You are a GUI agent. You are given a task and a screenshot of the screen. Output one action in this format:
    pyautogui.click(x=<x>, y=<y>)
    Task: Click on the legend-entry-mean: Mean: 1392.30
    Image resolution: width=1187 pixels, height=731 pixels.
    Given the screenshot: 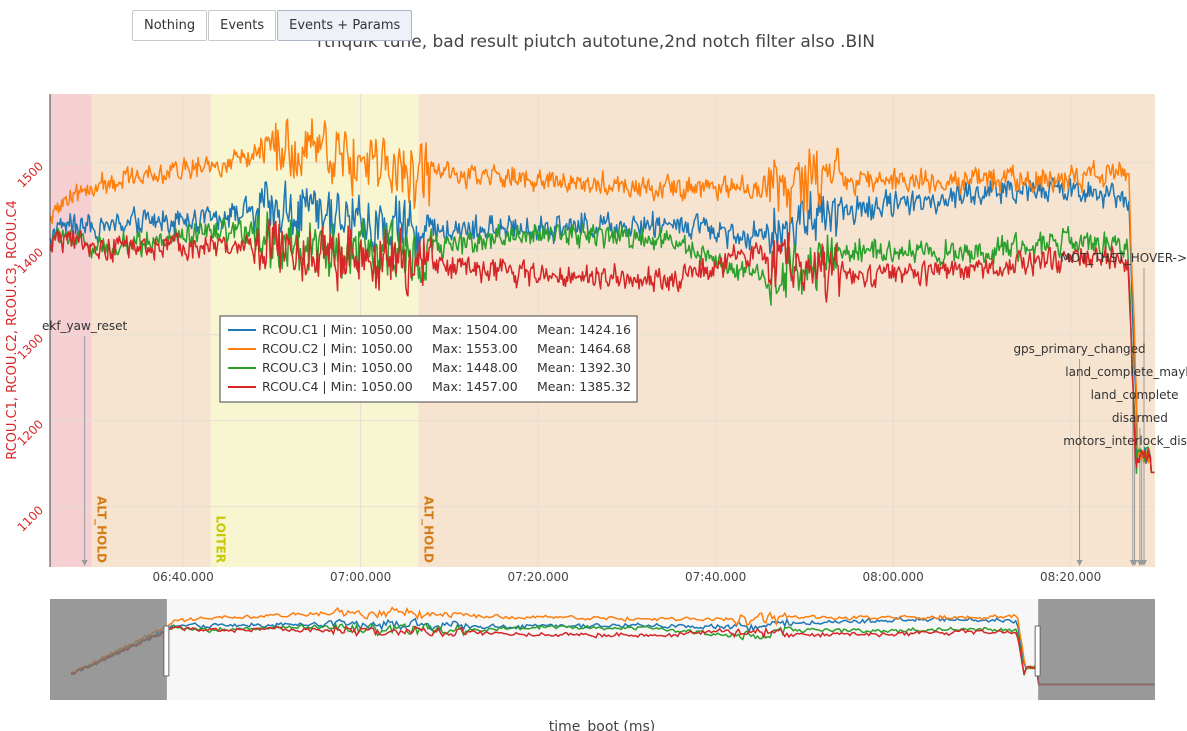 What is the action you would take?
    pyautogui.click(x=584, y=367)
    